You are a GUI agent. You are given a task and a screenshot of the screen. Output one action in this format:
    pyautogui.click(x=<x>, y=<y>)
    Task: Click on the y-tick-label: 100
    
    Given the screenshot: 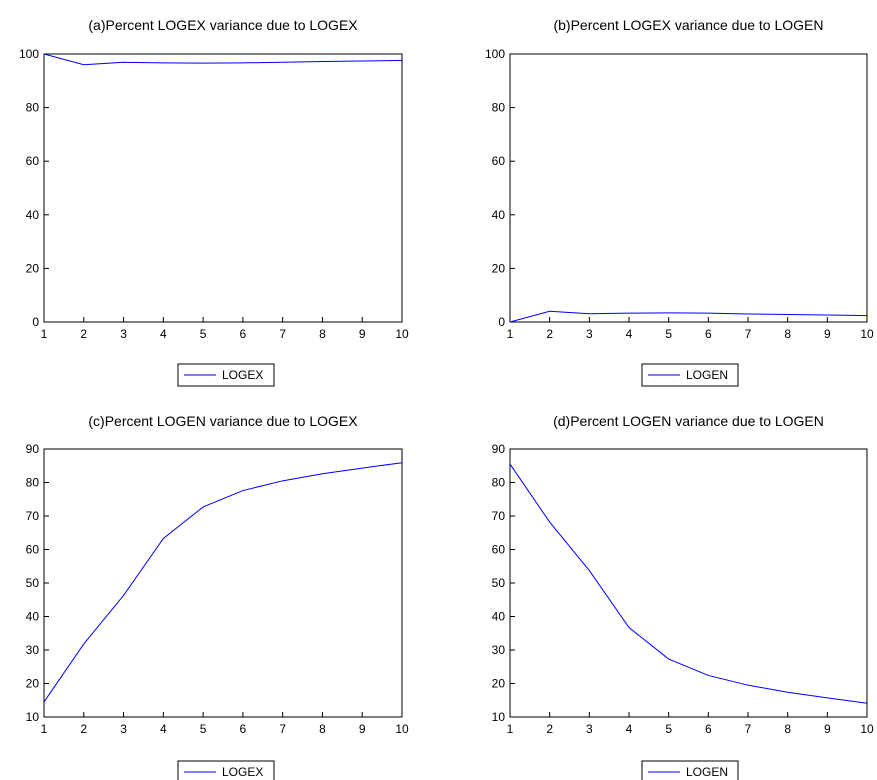 What is the action you would take?
    pyautogui.click(x=29, y=54)
    